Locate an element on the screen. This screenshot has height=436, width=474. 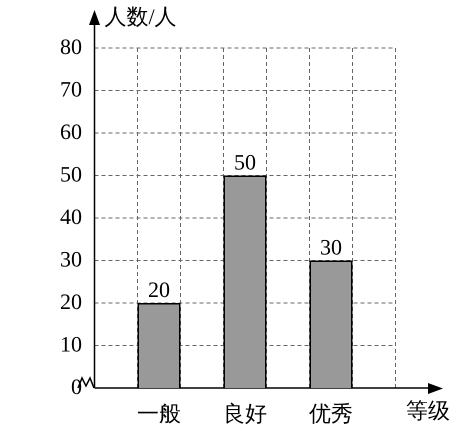
data-label: 50 is located at coordinates (245, 161).